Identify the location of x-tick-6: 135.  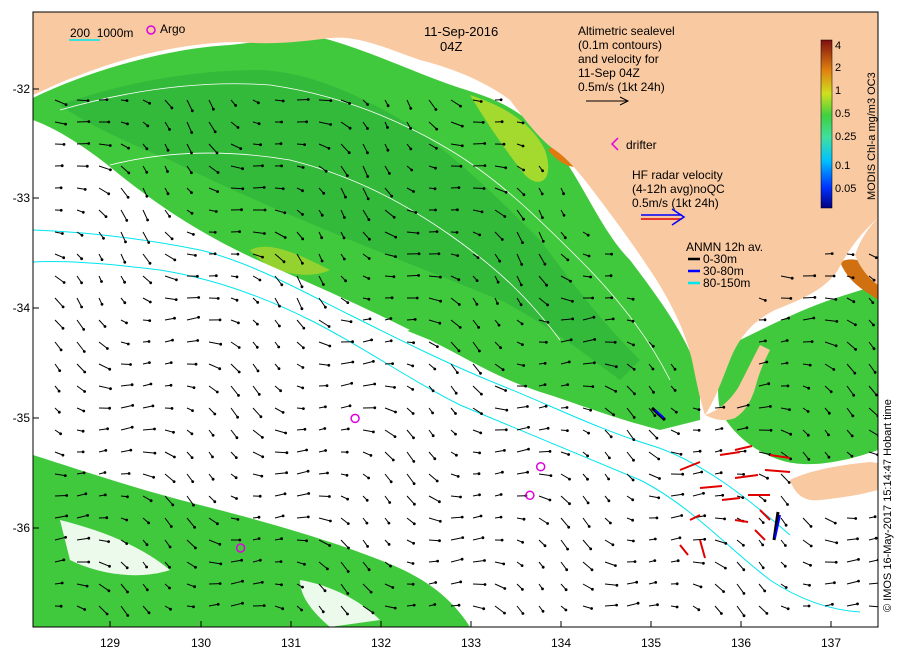
(651, 643).